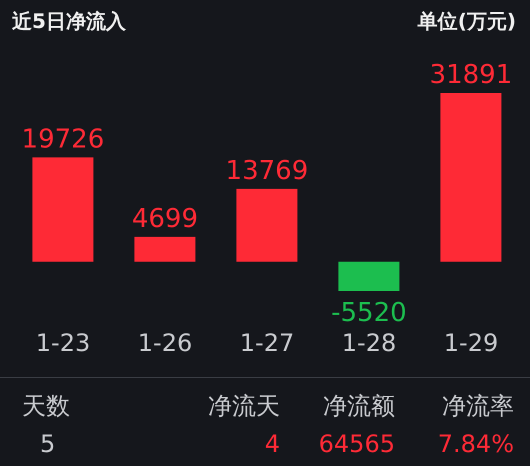 The width and height of the screenshot is (530, 466). What do you see at coordinates (267, 343) in the screenshot?
I see `x-tick-label: 1-27` at bounding box center [267, 343].